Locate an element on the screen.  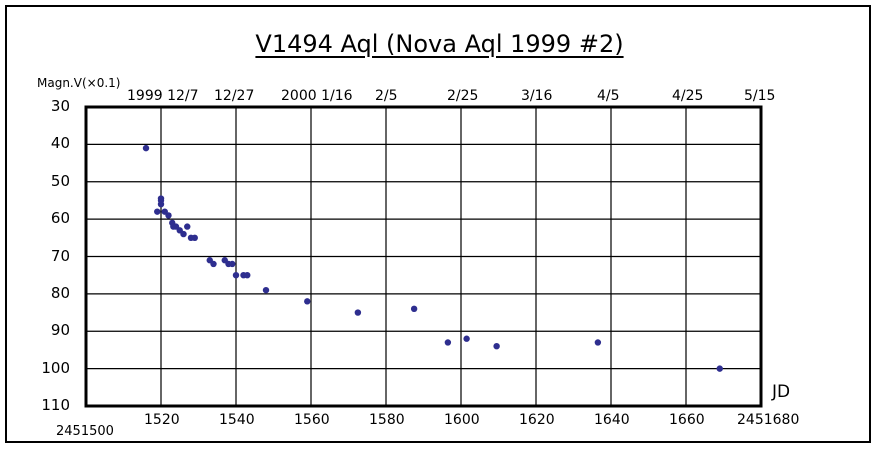
date-label: 5/15 is located at coordinates (760, 96).